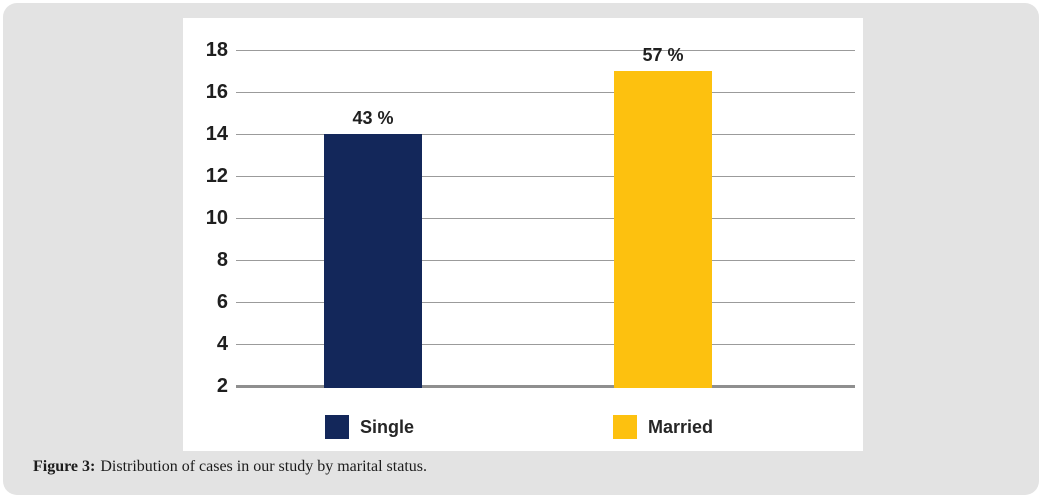  What do you see at coordinates (663, 229) in the screenshot?
I see `bar-married` at bounding box center [663, 229].